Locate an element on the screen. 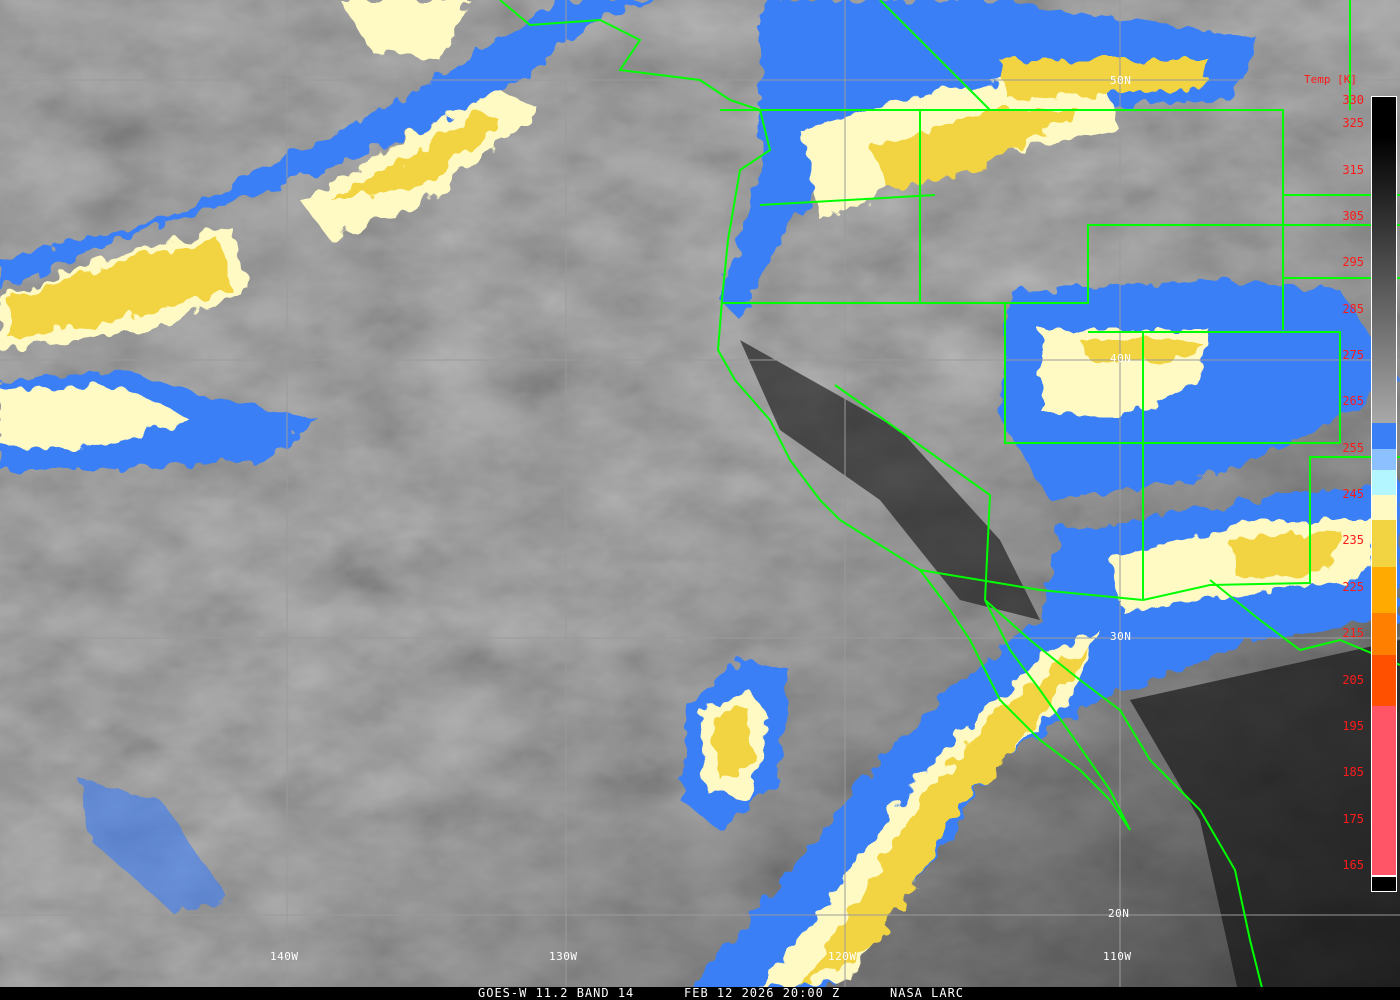  lon-label-120w: 120W is located at coordinates (842, 956).